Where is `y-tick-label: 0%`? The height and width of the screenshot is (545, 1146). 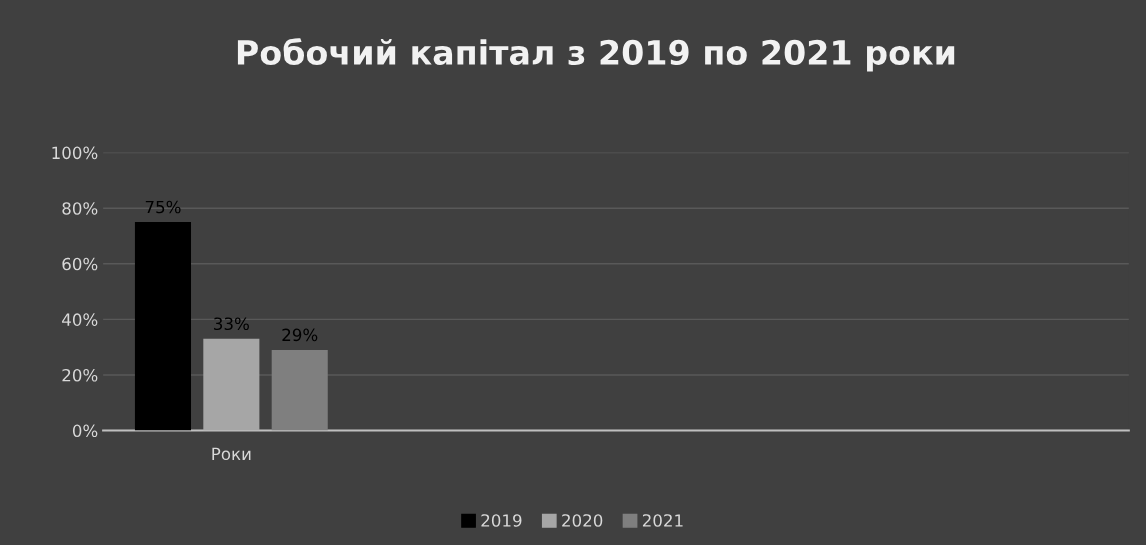
y-tick-label: 0% is located at coordinates (85, 431).